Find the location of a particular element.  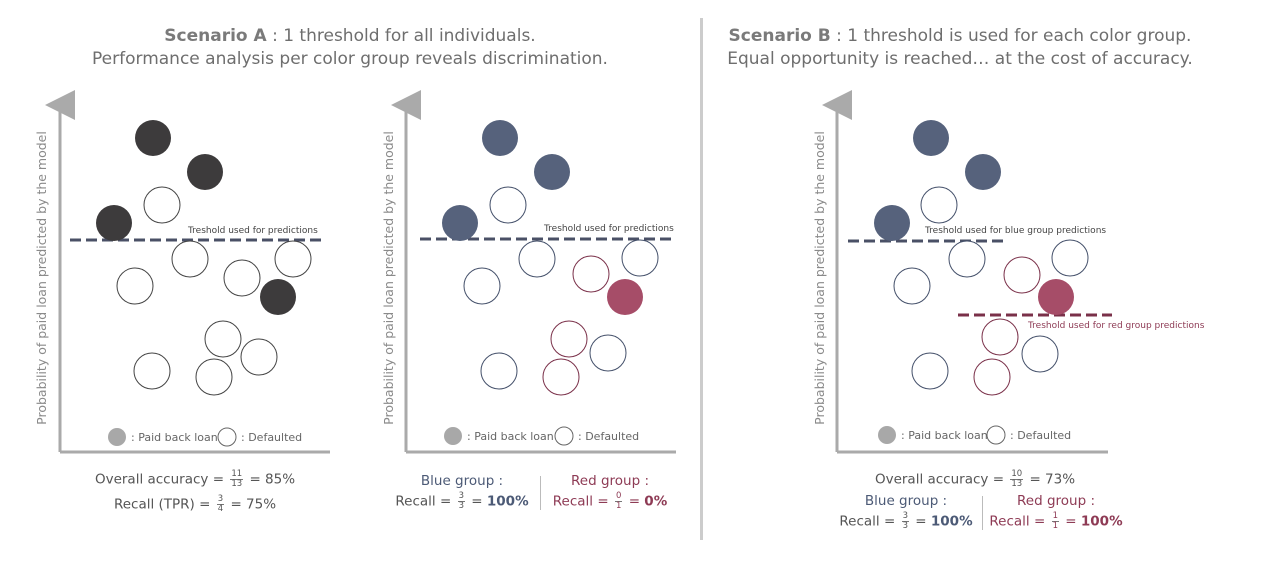

blue-threshold-label: Treshold used for blue group predictions is located at coordinates (1015, 231).